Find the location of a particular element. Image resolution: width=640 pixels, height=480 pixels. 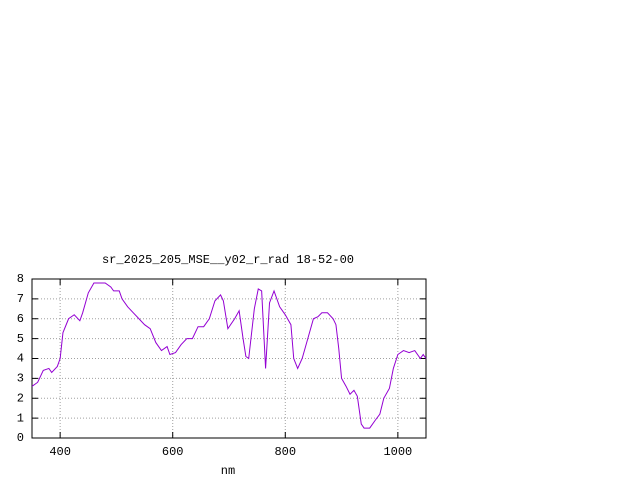

y-tick-label: 7 is located at coordinates (20, 299).